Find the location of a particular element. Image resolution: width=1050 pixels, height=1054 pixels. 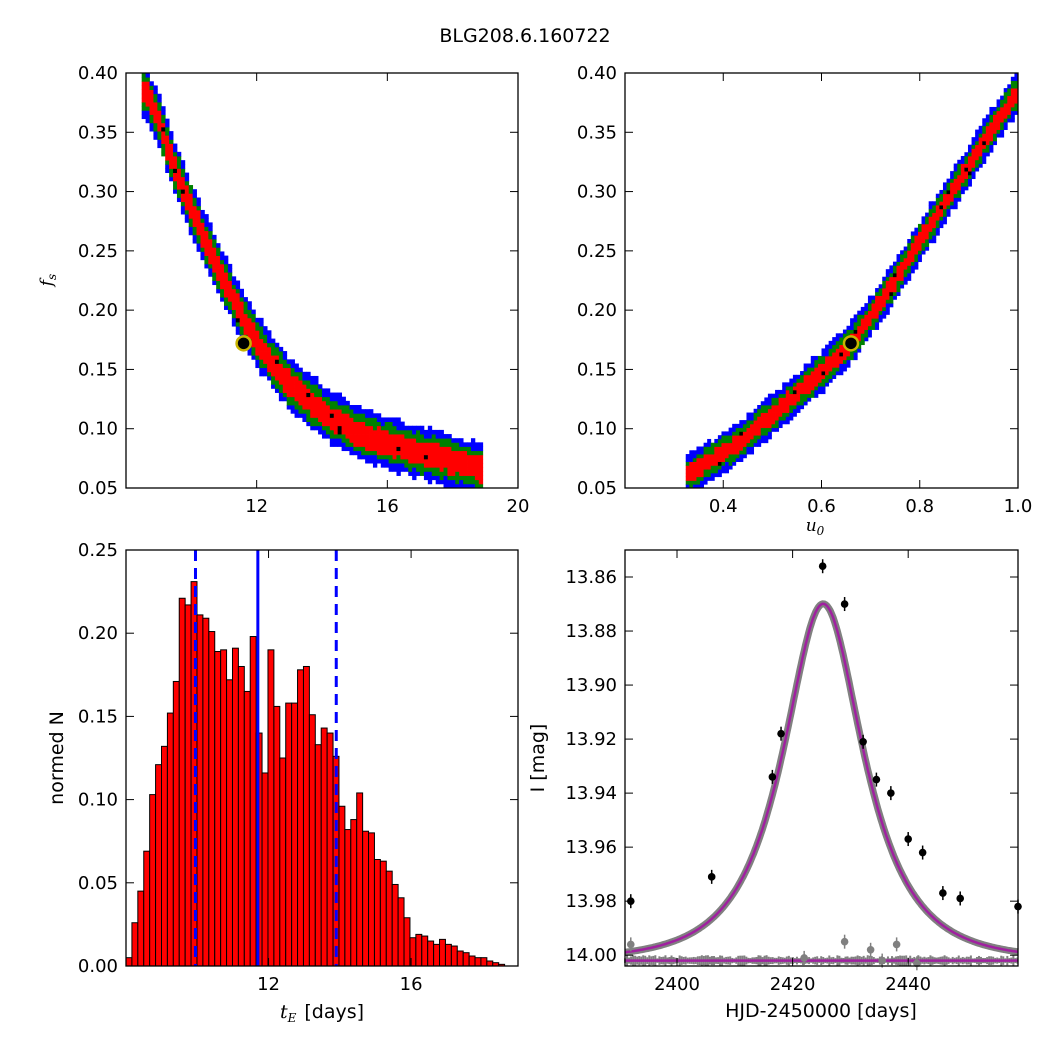

figure-title: BLG208.6.160722 is located at coordinates (524, 36).